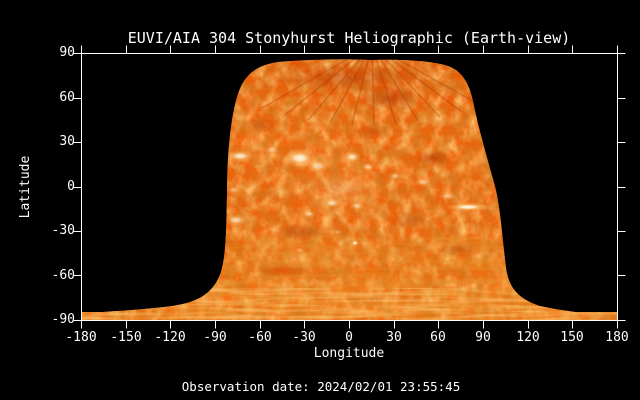  What do you see at coordinates (77, 187) in the screenshot?
I see `y-axis-ticks-left` at bounding box center [77, 187].